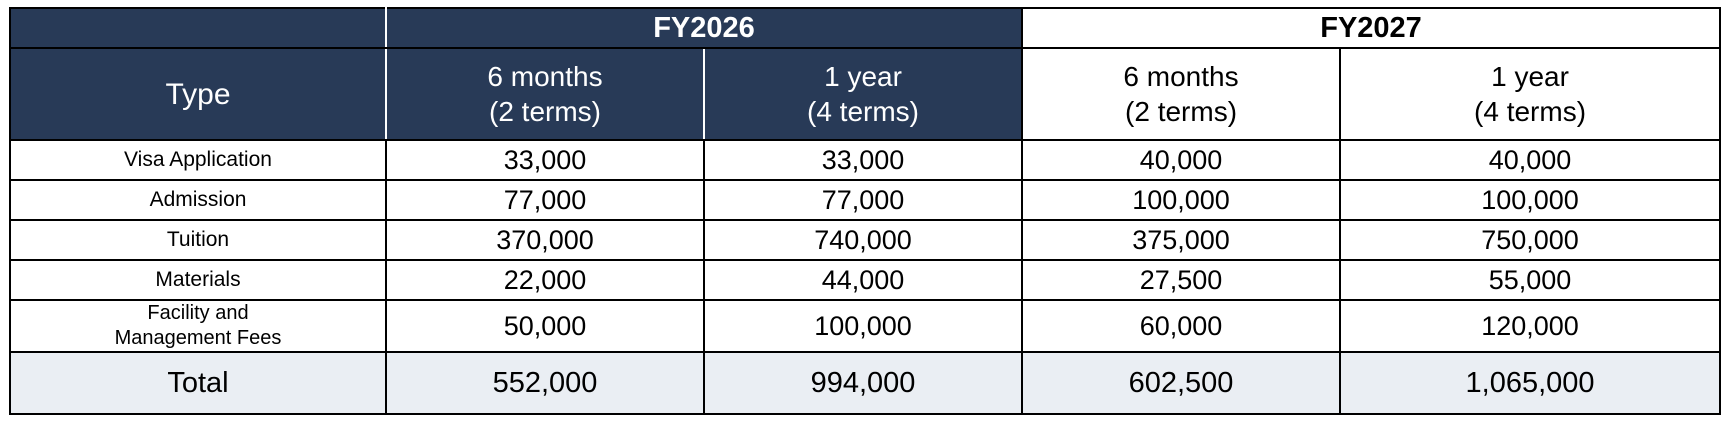 The image size is (1724, 424). What do you see at coordinates (1181, 326) in the screenshot?
I see `table-cell: 60,000` at bounding box center [1181, 326].